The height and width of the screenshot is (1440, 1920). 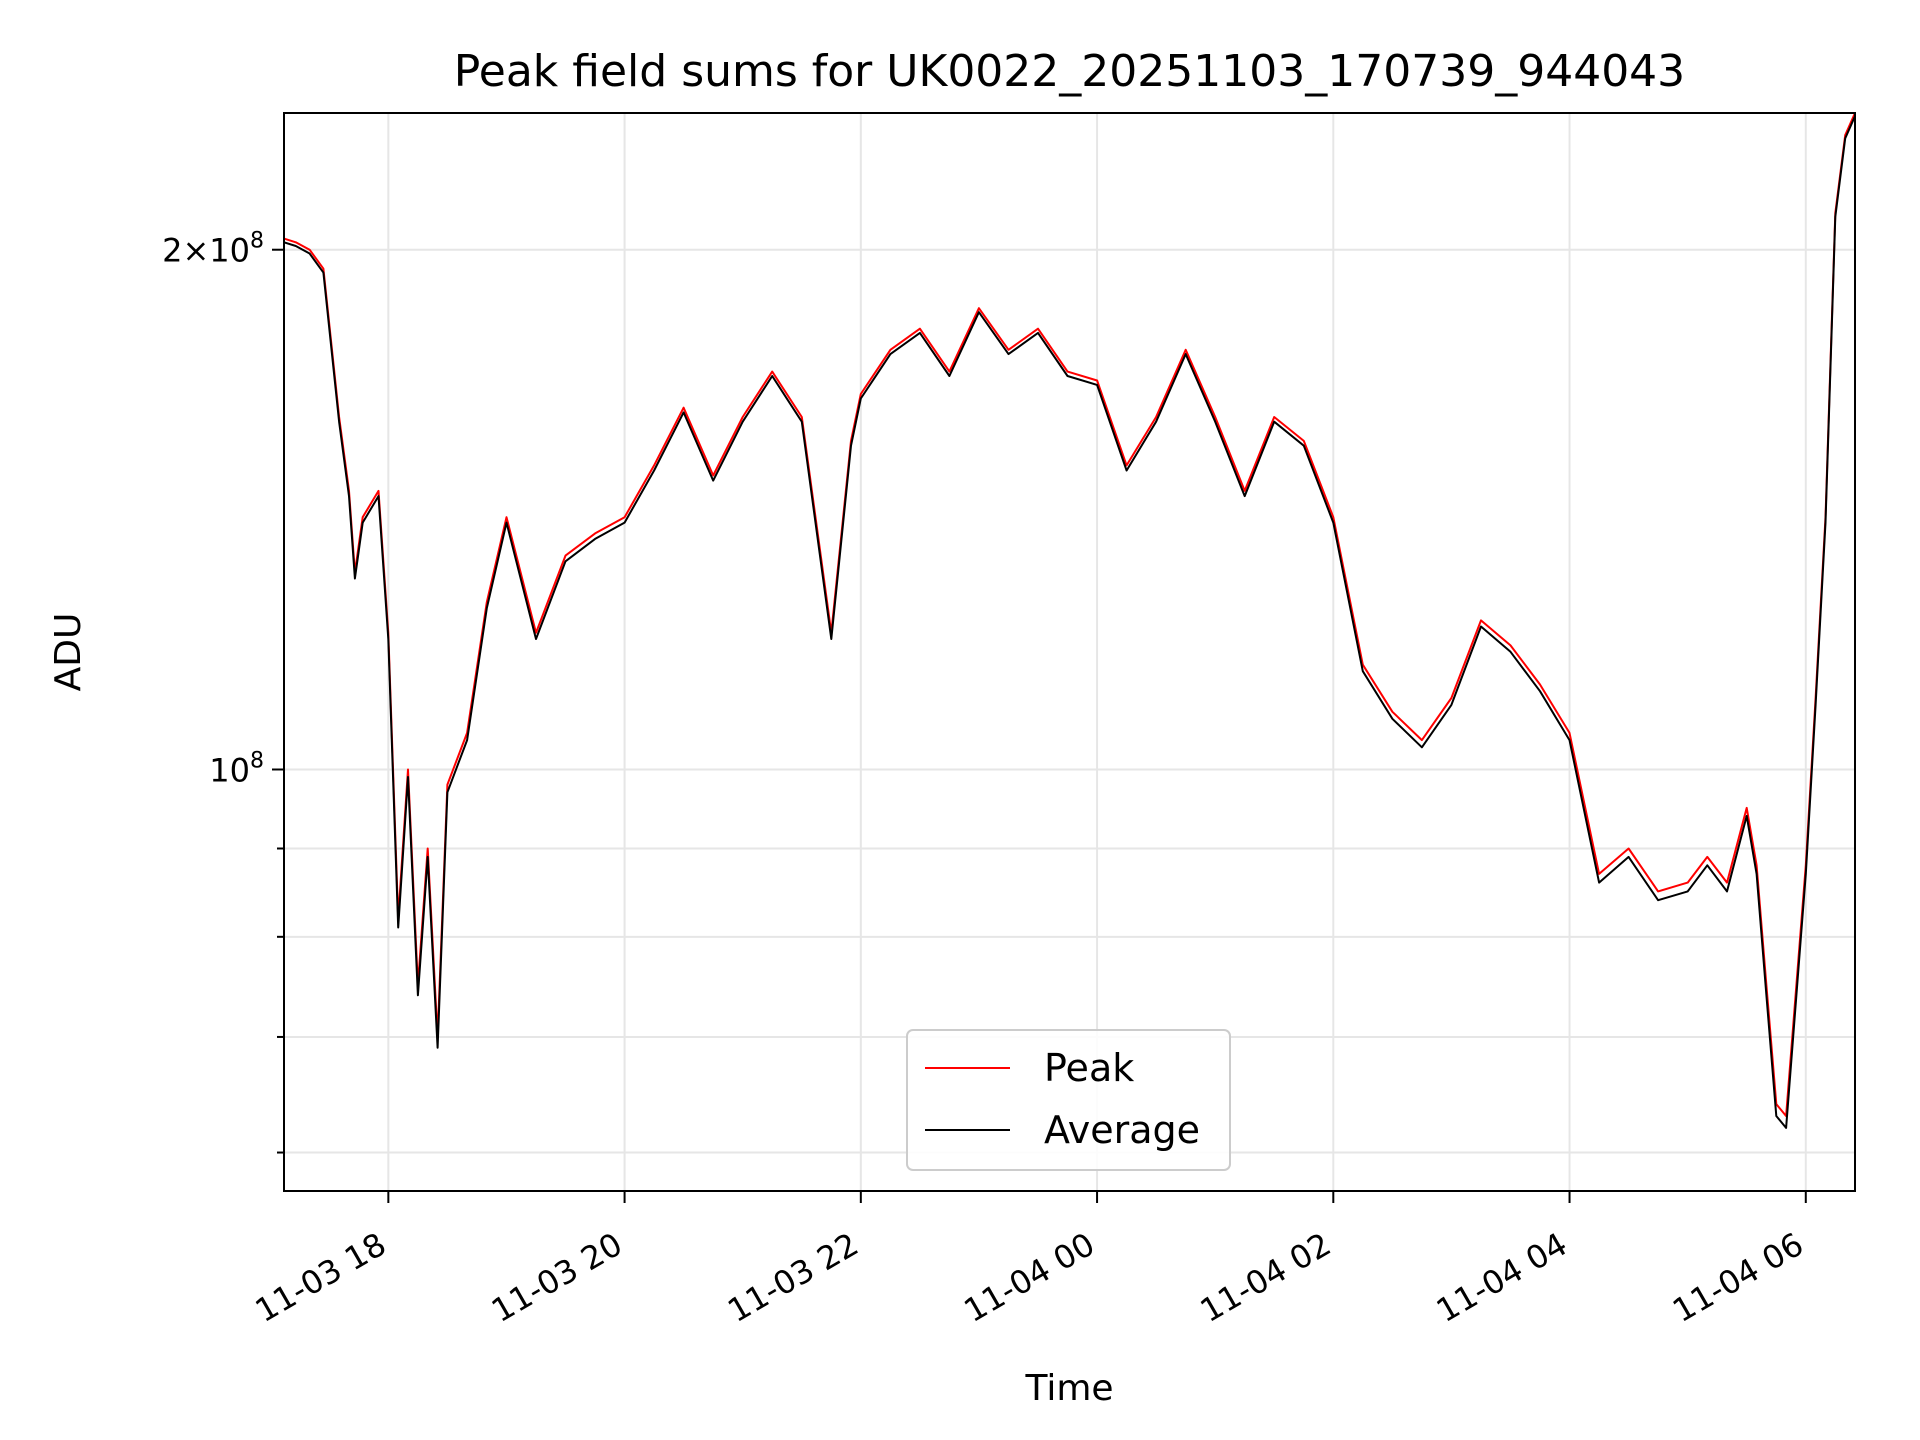 I want to click on y-tick-label: 108, so click(x=236, y=768).